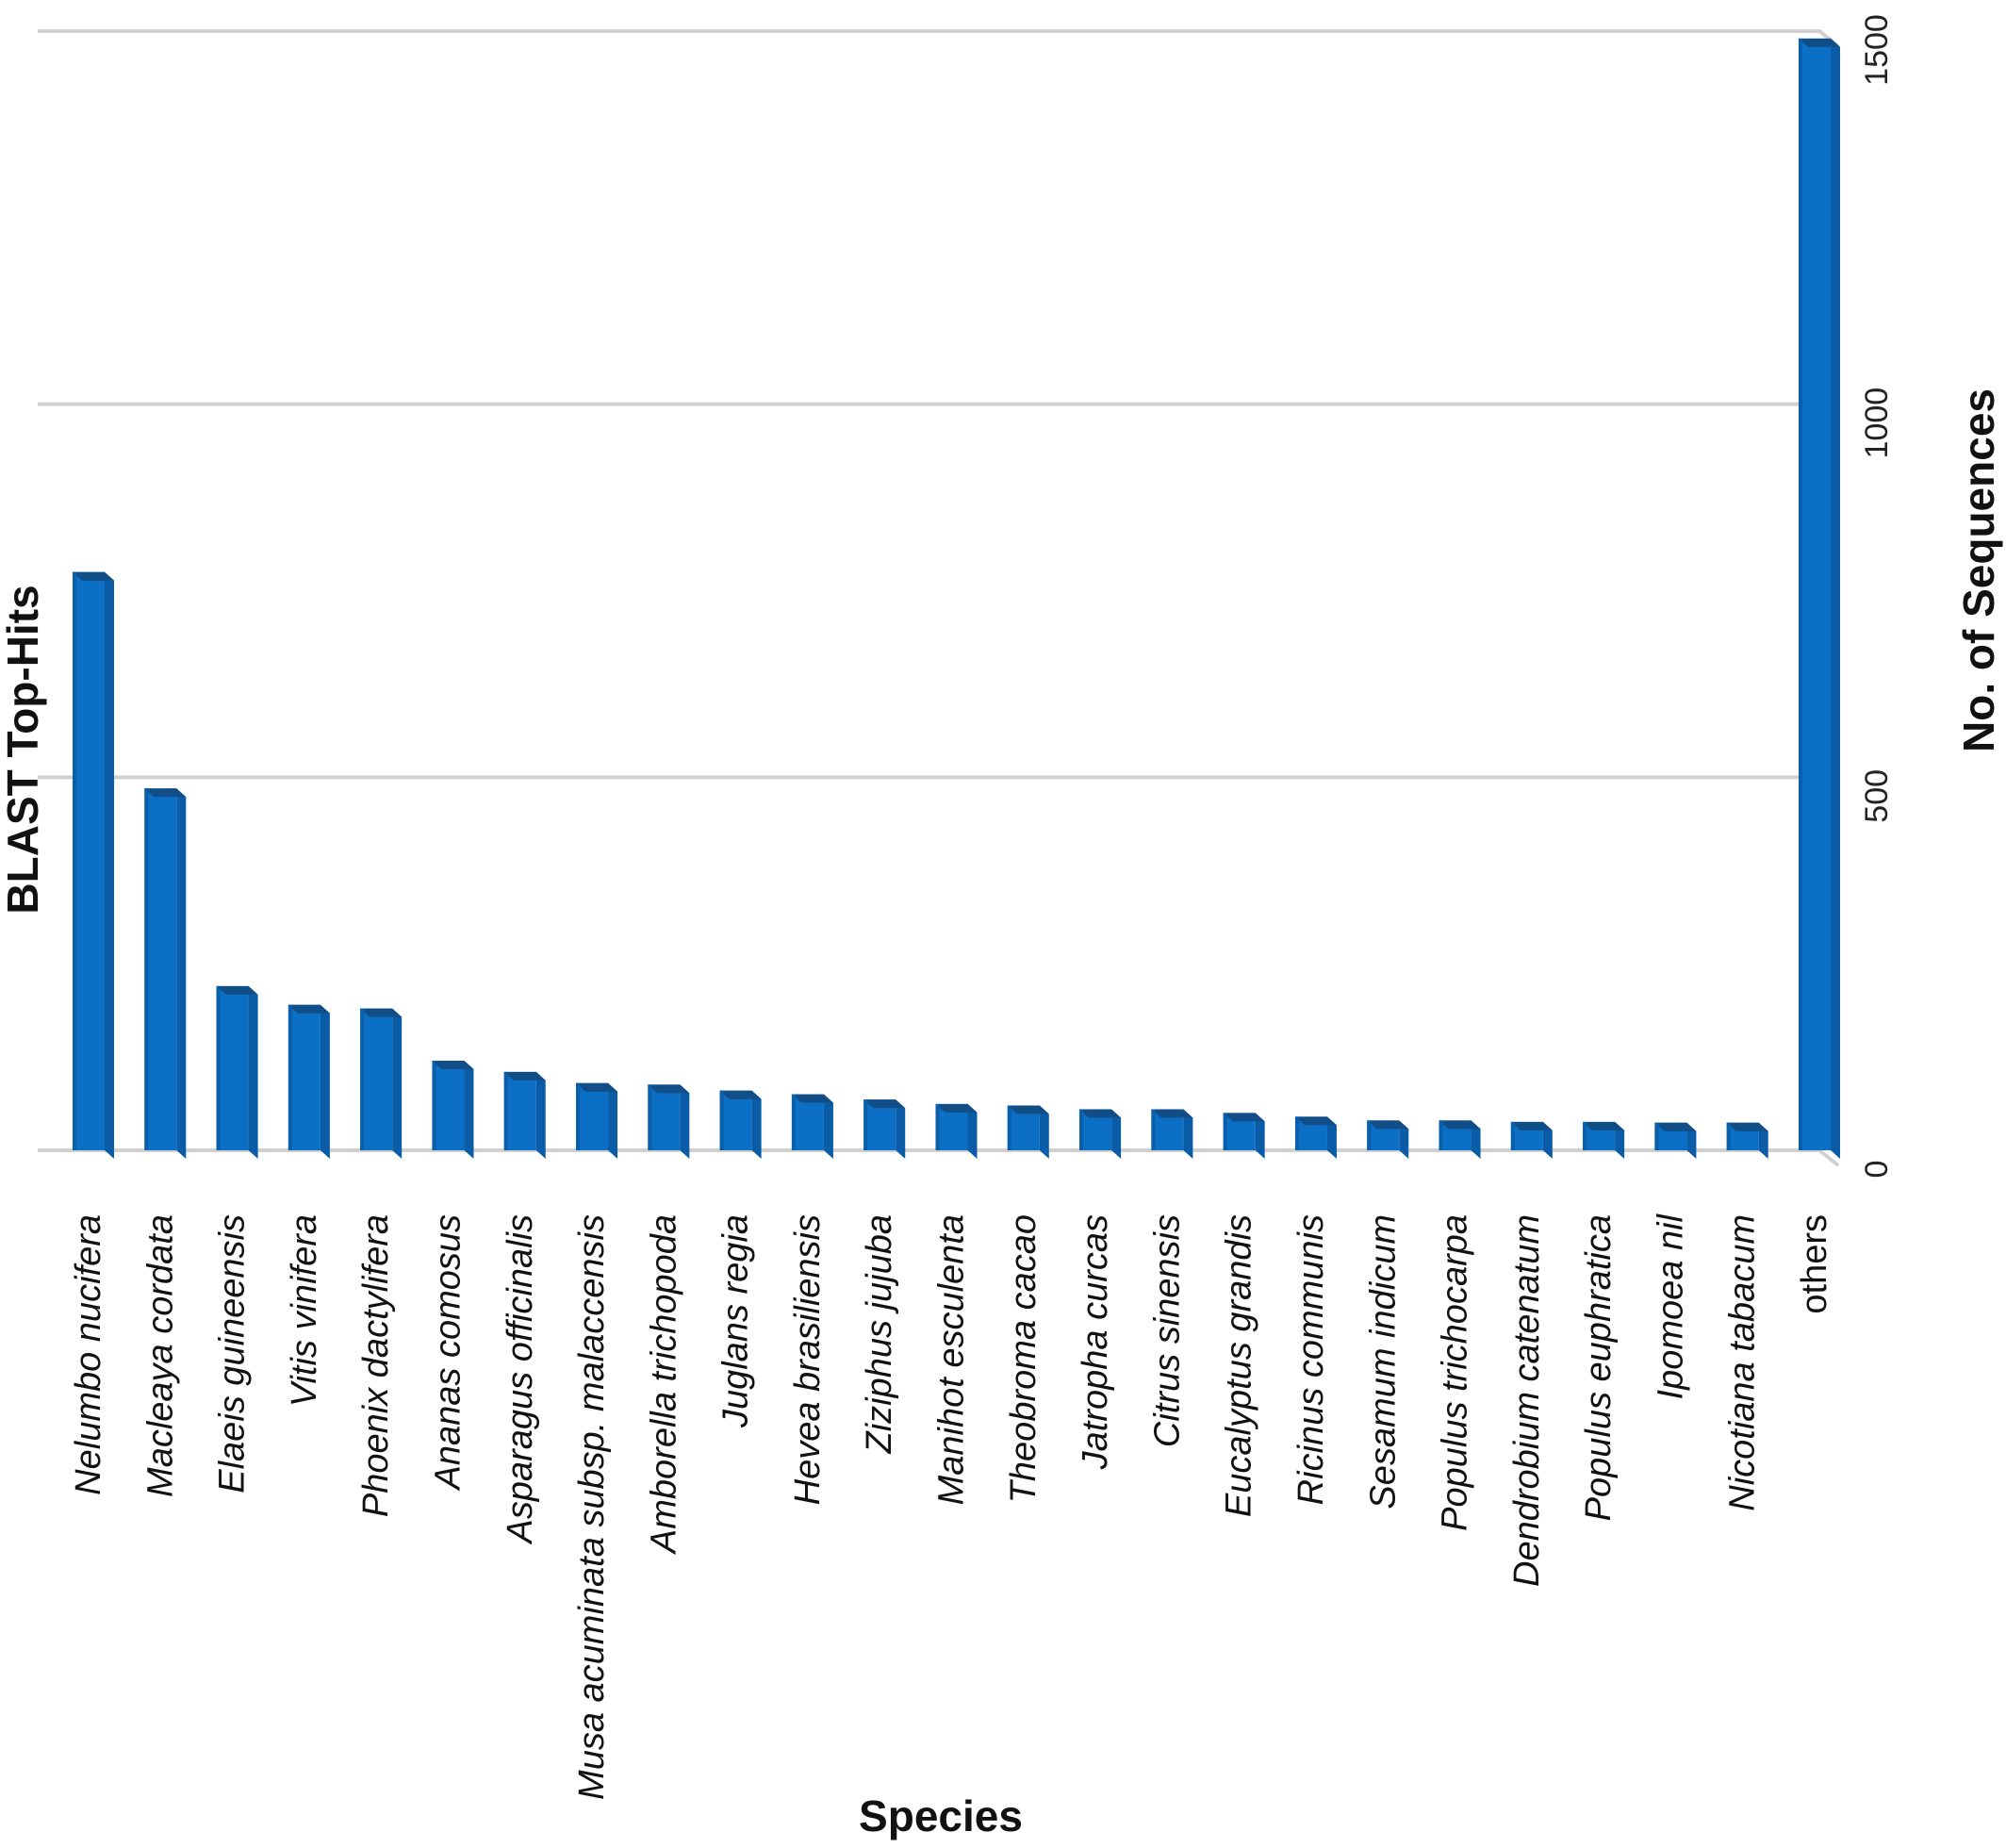 The image size is (2006, 1848). What do you see at coordinates (1814, 1264) in the screenshot?
I see `x-tick-label: others` at bounding box center [1814, 1264].